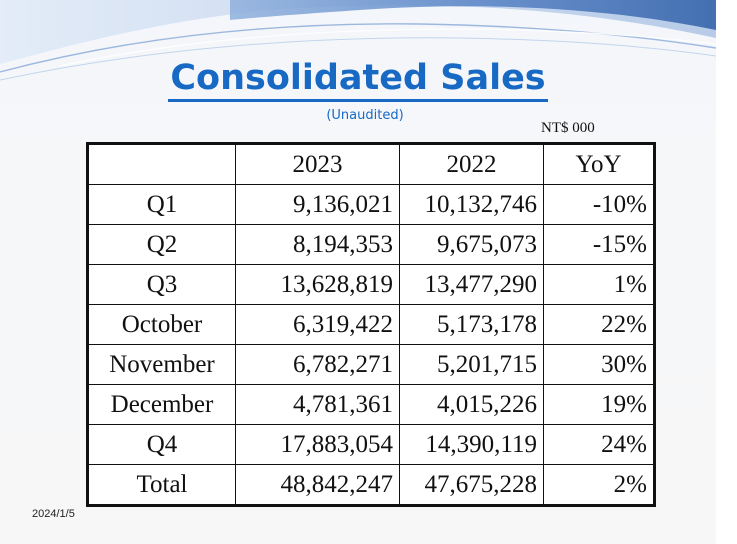  Describe the element at coordinates (471, 164) in the screenshot. I see `header-cell-2022: 2022` at that location.